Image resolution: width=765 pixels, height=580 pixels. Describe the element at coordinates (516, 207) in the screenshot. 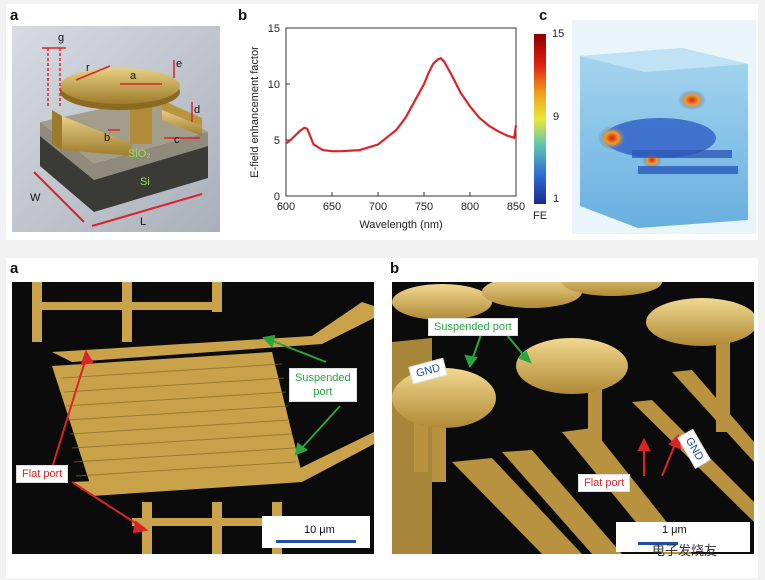

I see `x-tick-label: 850` at that location.